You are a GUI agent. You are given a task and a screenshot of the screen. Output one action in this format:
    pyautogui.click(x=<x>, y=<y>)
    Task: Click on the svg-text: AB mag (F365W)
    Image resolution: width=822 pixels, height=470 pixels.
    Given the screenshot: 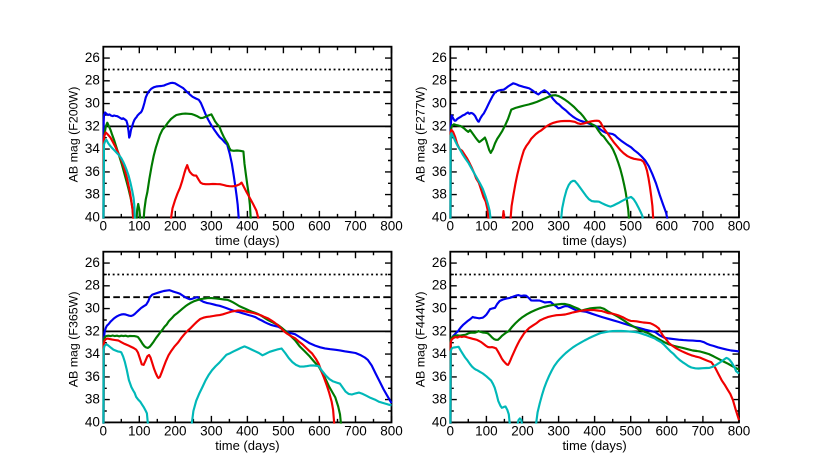 What is the action you would take?
    pyautogui.click(x=74, y=340)
    